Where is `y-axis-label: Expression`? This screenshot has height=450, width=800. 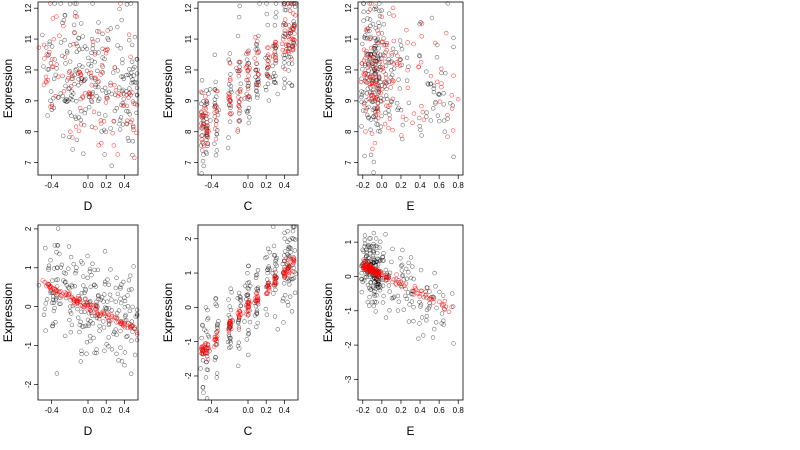 y-axis-label: Expression is located at coordinates (8, 88).